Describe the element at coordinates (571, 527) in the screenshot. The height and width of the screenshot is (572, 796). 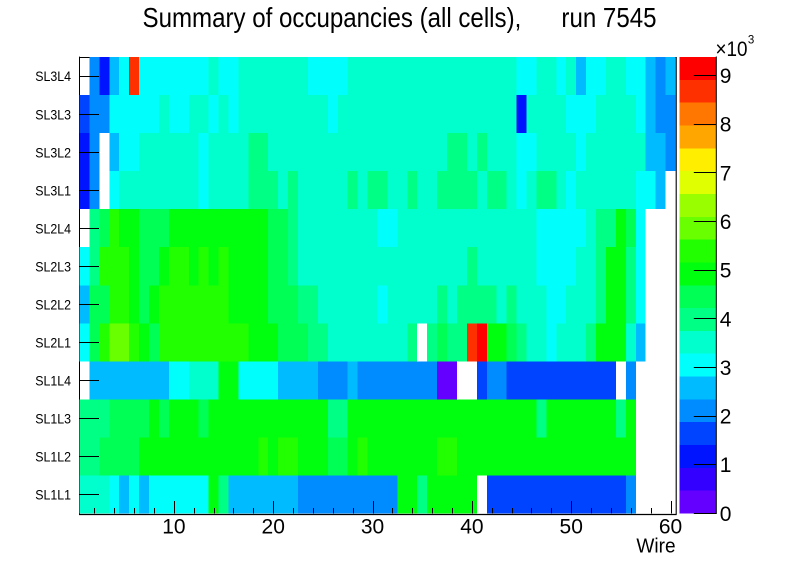
I see `svg-text: 50` at that location.